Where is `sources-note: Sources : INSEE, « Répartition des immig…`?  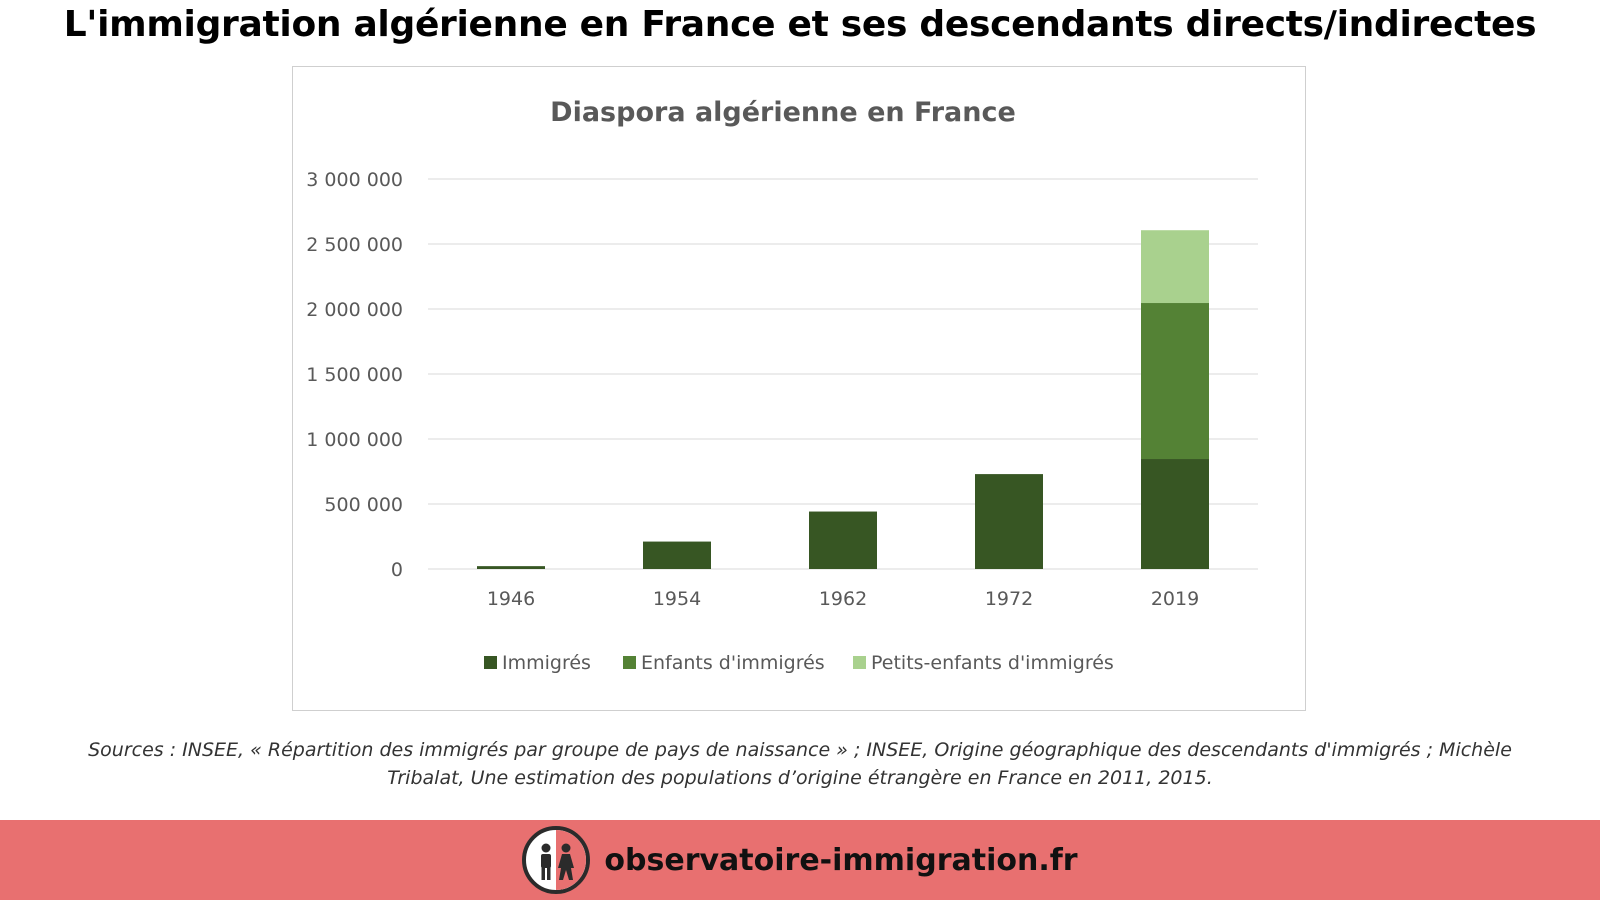 sources-note: Sources : INSEE, « Répartition des immig… is located at coordinates (800, 764).